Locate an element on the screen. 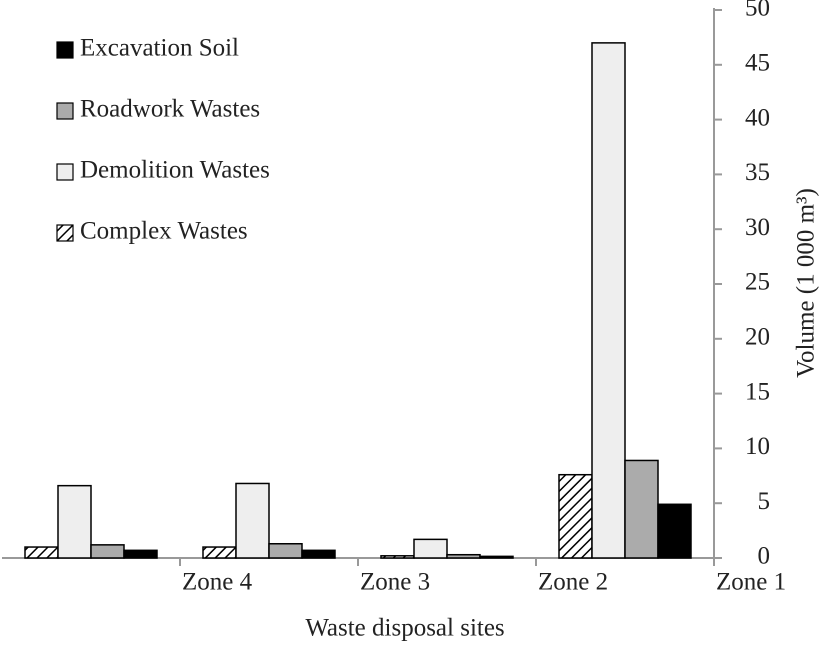 Image resolution: width=834 pixels, height=651 pixels. y-tick-label: 0 is located at coordinates (764, 556).